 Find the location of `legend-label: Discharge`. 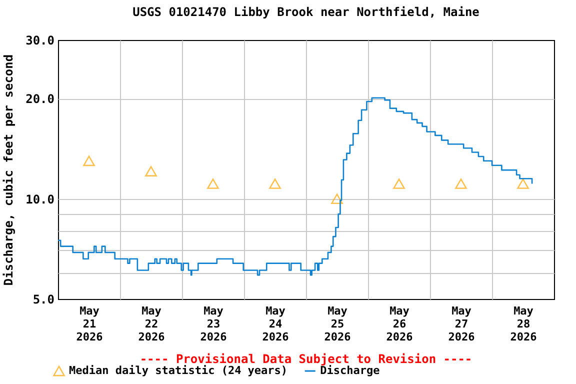

legend-label: Discharge is located at coordinates (350, 370).